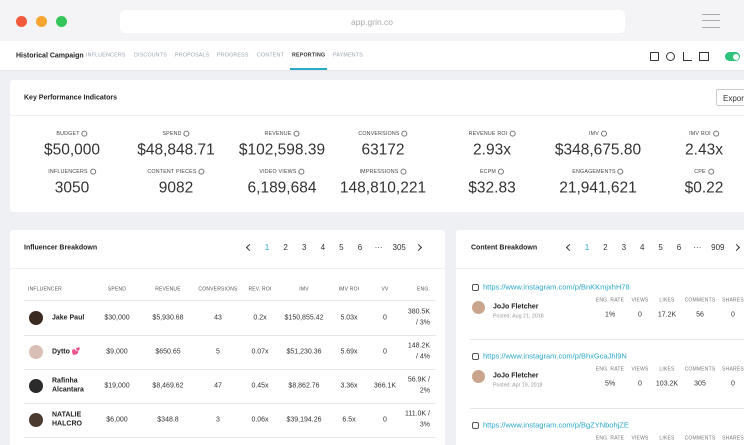 The height and width of the screenshot is (445, 744). What do you see at coordinates (610, 384) in the screenshot?
I see `cell: 5%` at bounding box center [610, 384].